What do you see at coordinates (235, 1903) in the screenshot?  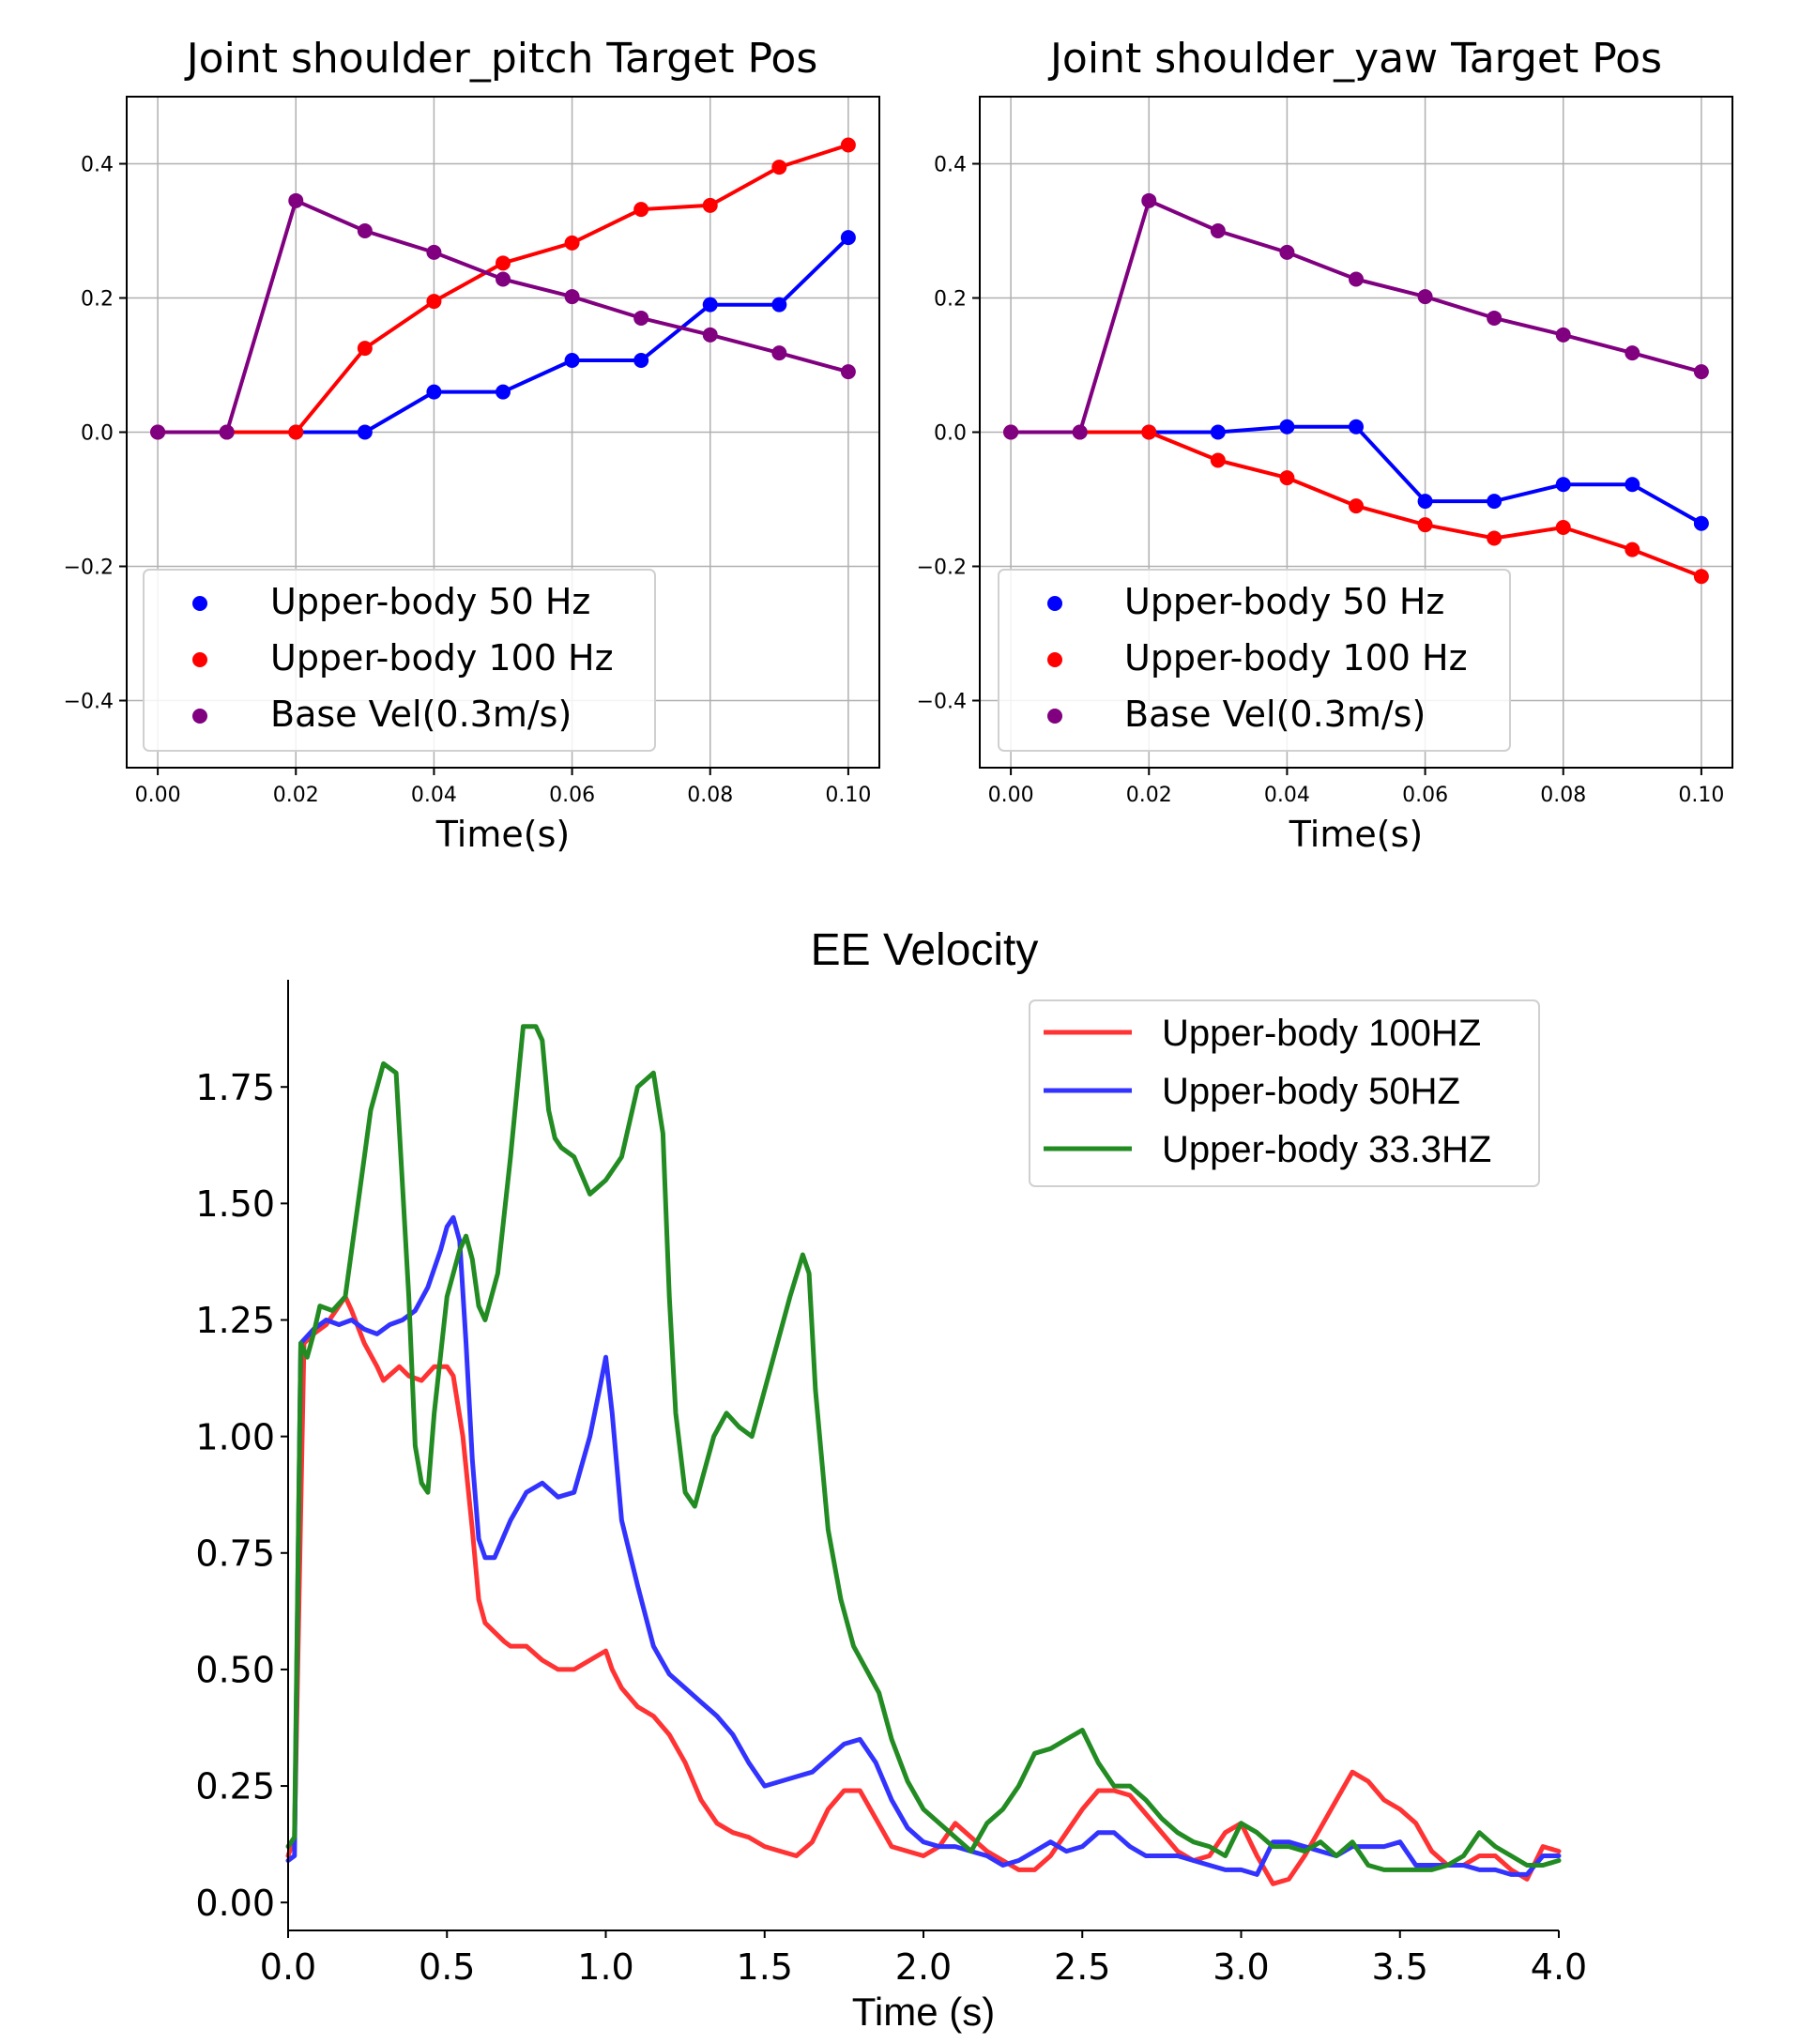 I see `y-tick-label: 0.00` at bounding box center [235, 1903].